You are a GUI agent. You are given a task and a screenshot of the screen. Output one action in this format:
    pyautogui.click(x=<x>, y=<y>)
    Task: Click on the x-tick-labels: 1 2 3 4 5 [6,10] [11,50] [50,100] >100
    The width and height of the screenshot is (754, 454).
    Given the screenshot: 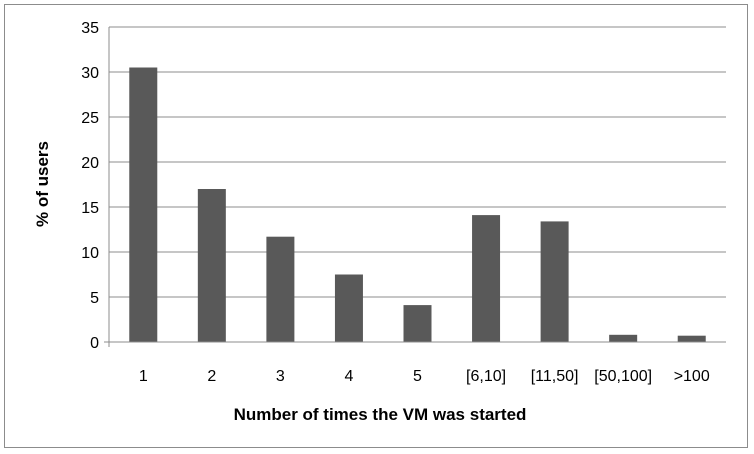 What is the action you would take?
    pyautogui.click(x=424, y=376)
    